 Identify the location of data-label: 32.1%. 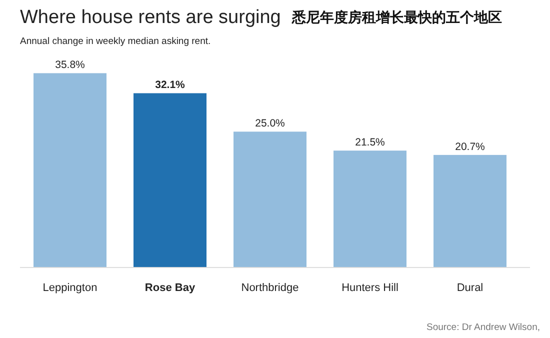
(170, 85).